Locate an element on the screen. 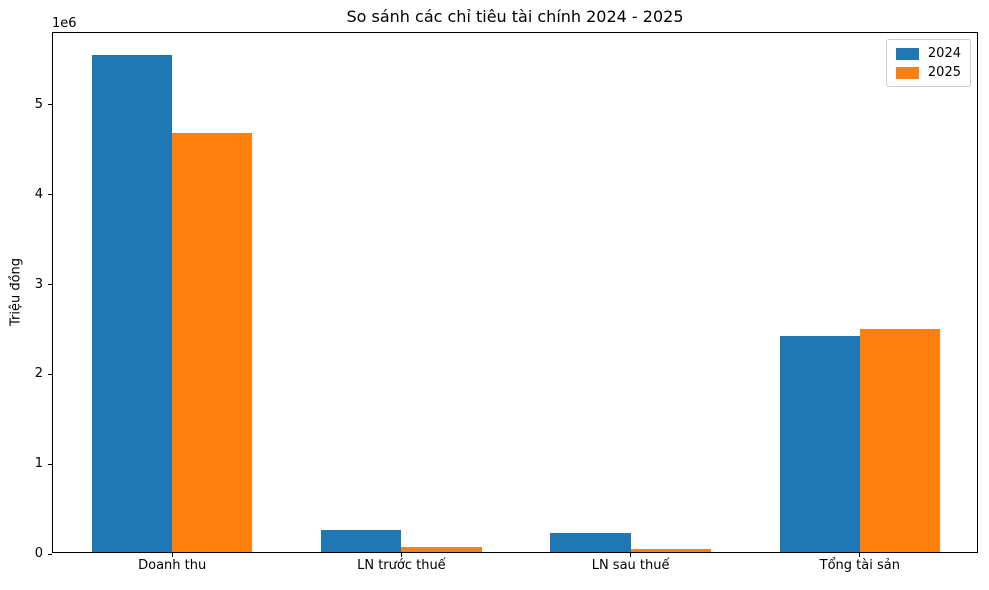  legend: 2024 2025 is located at coordinates (928, 63).